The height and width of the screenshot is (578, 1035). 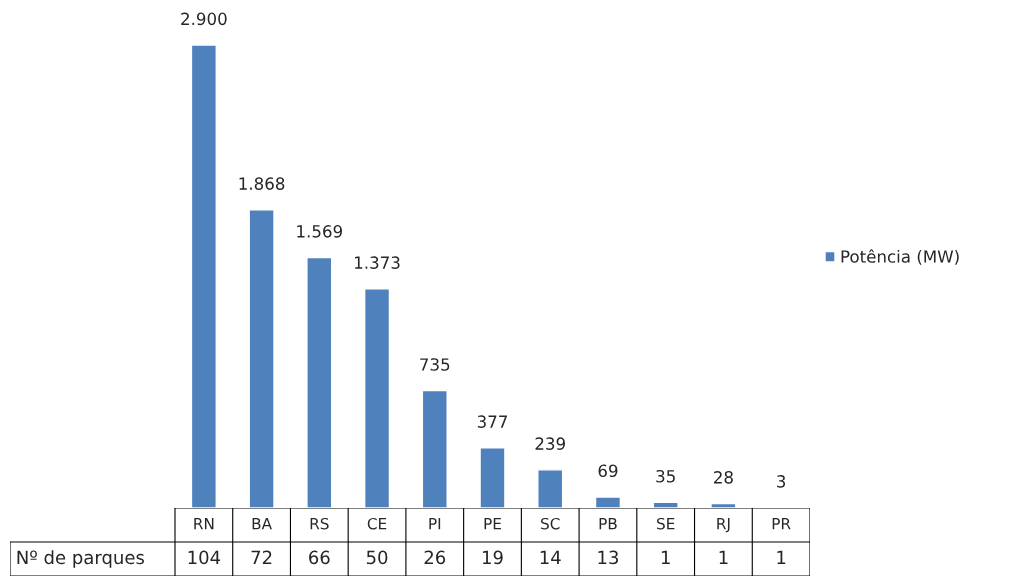 What do you see at coordinates (435, 524) in the screenshot?
I see `x-tick-label: PI` at bounding box center [435, 524].